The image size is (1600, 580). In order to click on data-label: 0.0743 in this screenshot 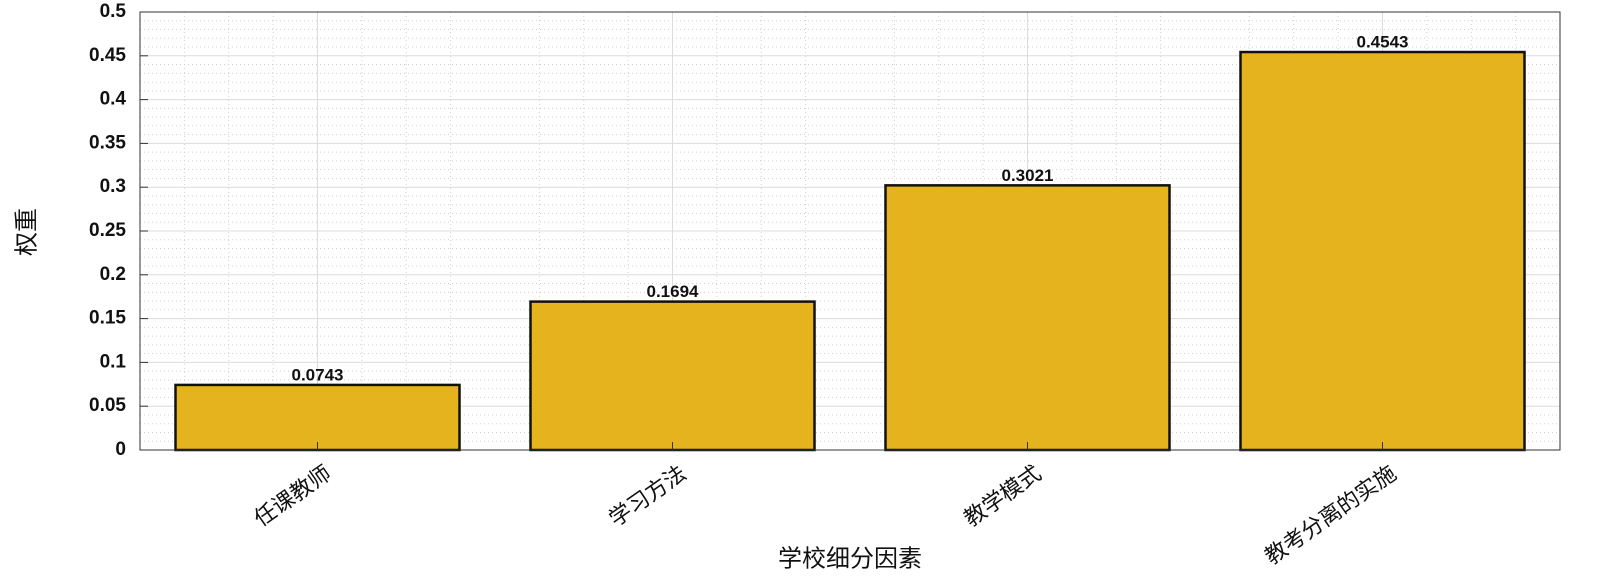, I will do `click(318, 374)`.